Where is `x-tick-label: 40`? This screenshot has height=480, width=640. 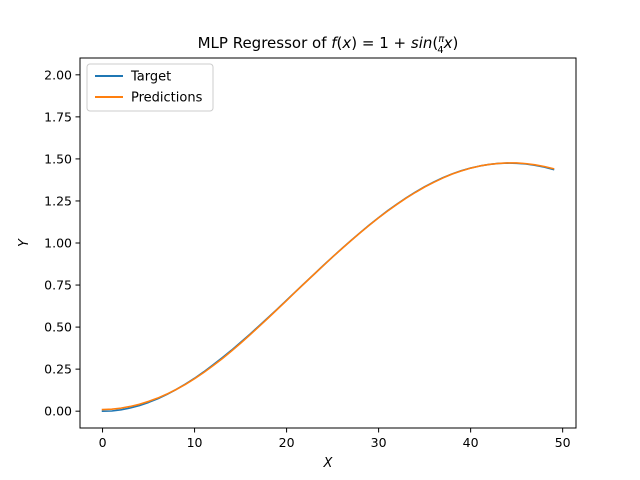 x-tick-label: 40 is located at coordinates (471, 442).